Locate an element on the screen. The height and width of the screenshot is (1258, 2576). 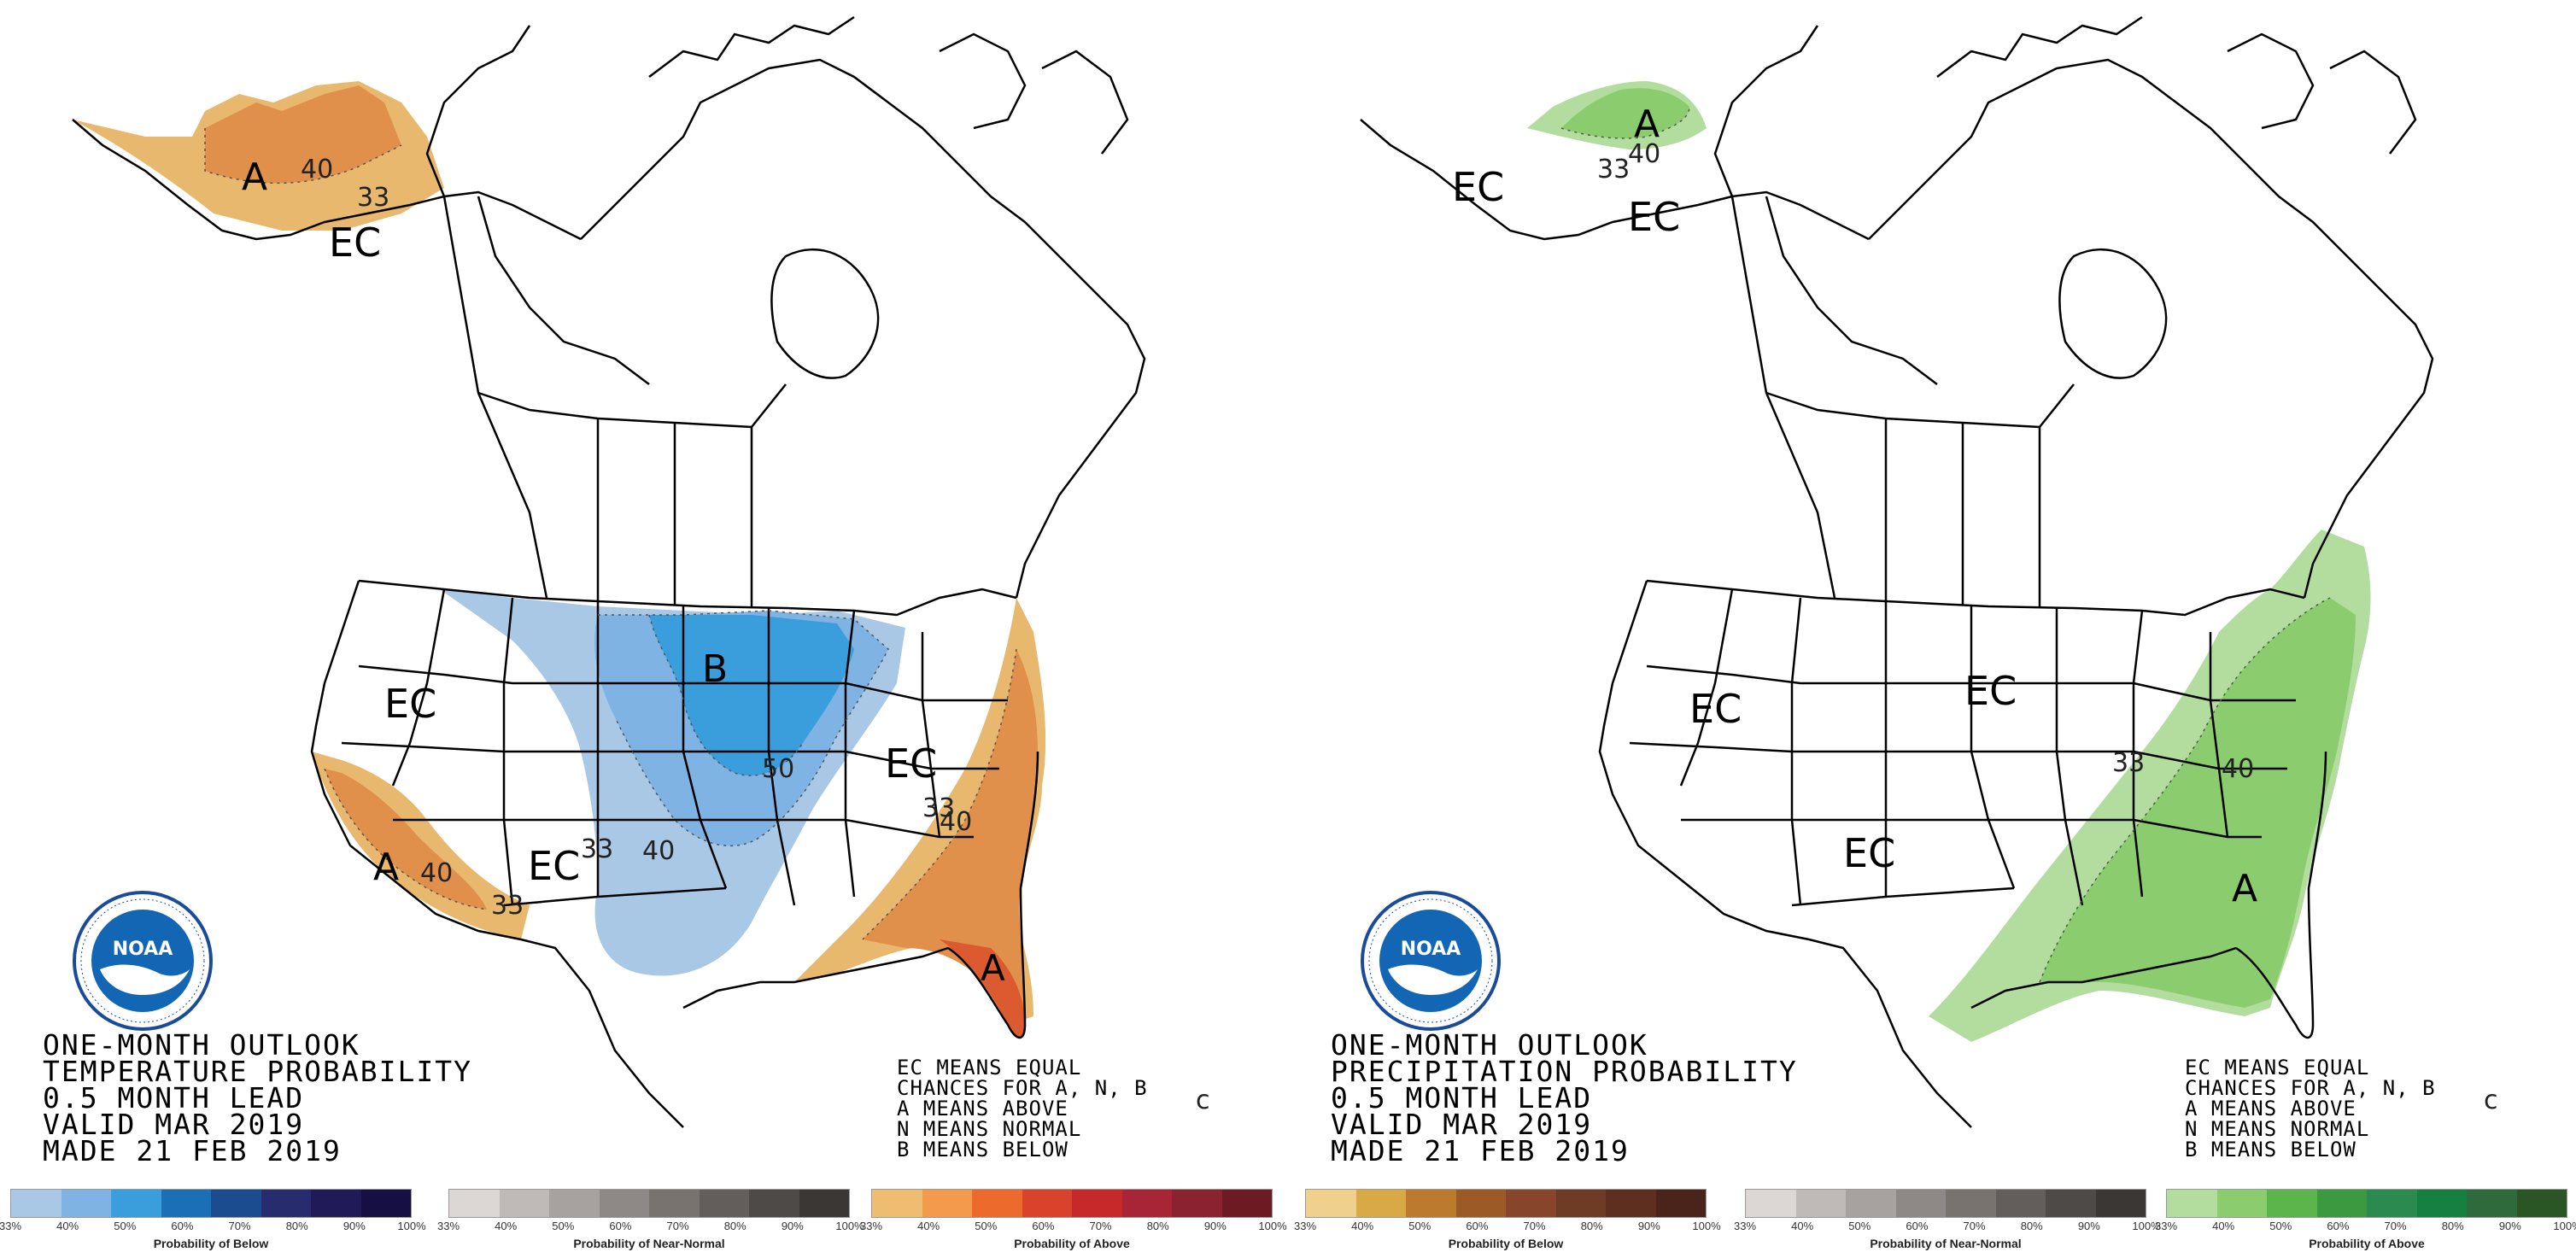
alaska-above-precip-region is located at coordinates (1617, 115).